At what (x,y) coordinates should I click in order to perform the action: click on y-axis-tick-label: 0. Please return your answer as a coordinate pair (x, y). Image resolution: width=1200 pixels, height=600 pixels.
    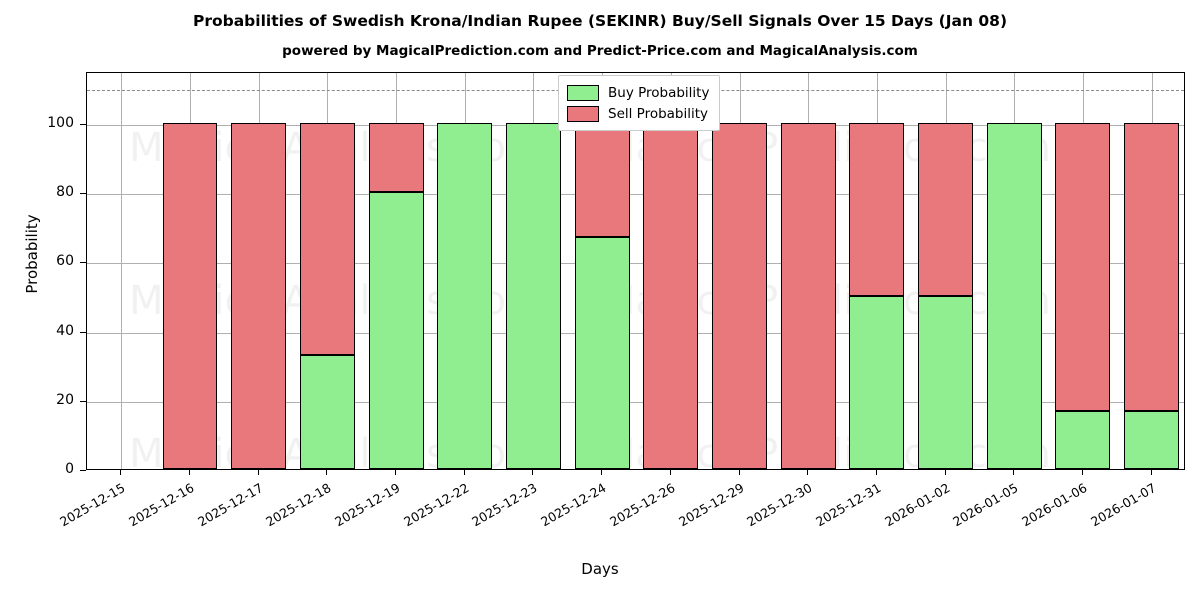
    Looking at the image, I should click on (69, 469).